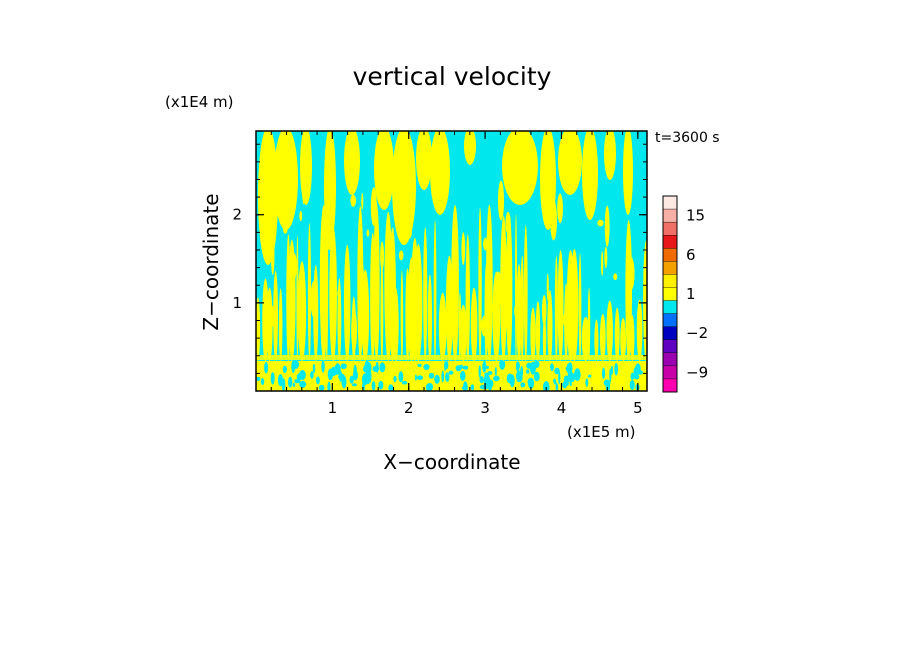 The height and width of the screenshot is (654, 904). I want to click on x-axis-title: X−coordinate, so click(451, 462).